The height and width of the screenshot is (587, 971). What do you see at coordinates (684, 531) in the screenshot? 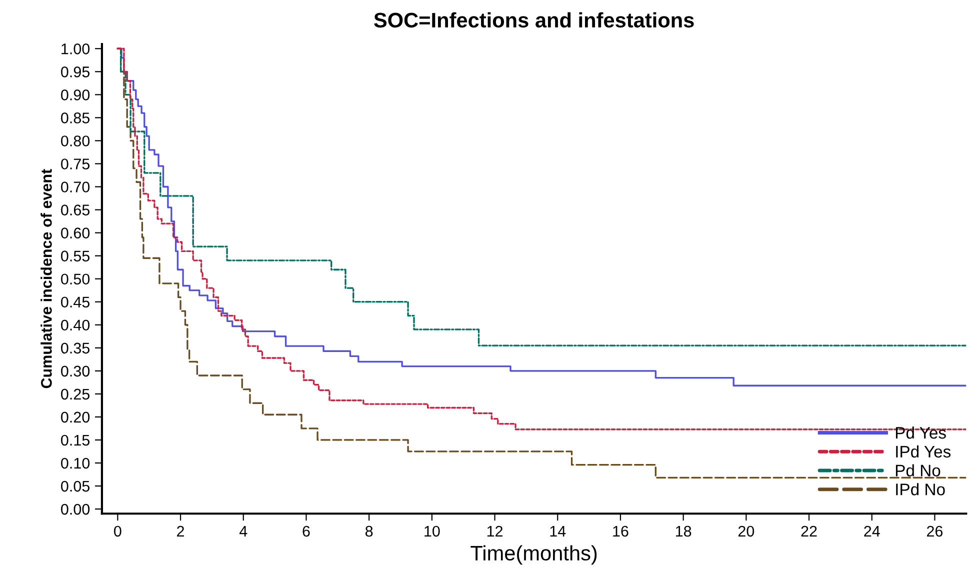
I see `x-tick-label: 18` at bounding box center [684, 531].